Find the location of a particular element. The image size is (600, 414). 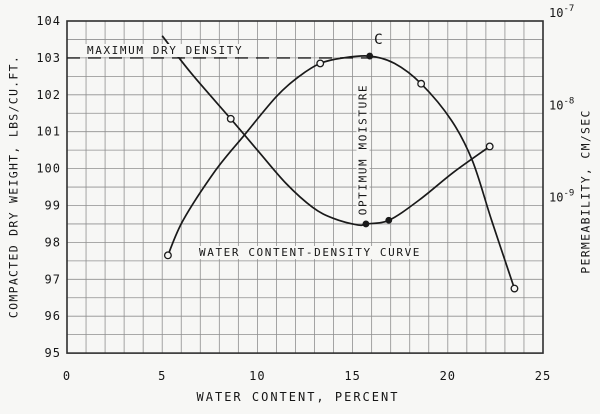

x-tick-label: 5 is located at coordinates (162, 376).